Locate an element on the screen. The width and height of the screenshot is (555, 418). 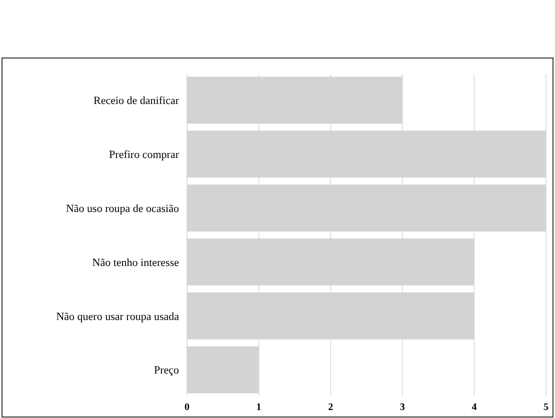
y-tick-label: Não uso roupa de ocasião is located at coordinates (123, 208).